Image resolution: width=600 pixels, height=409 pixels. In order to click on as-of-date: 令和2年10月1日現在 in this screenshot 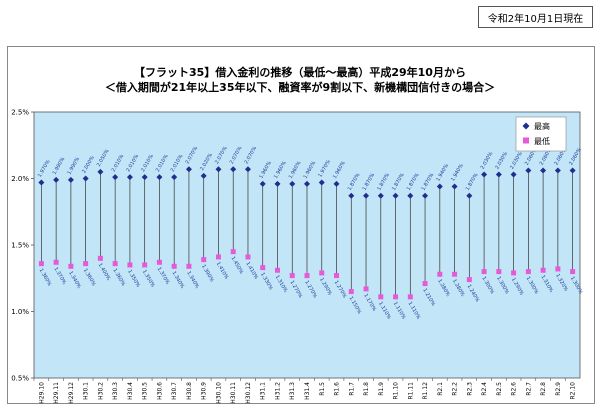, I will do `click(535, 19)`.